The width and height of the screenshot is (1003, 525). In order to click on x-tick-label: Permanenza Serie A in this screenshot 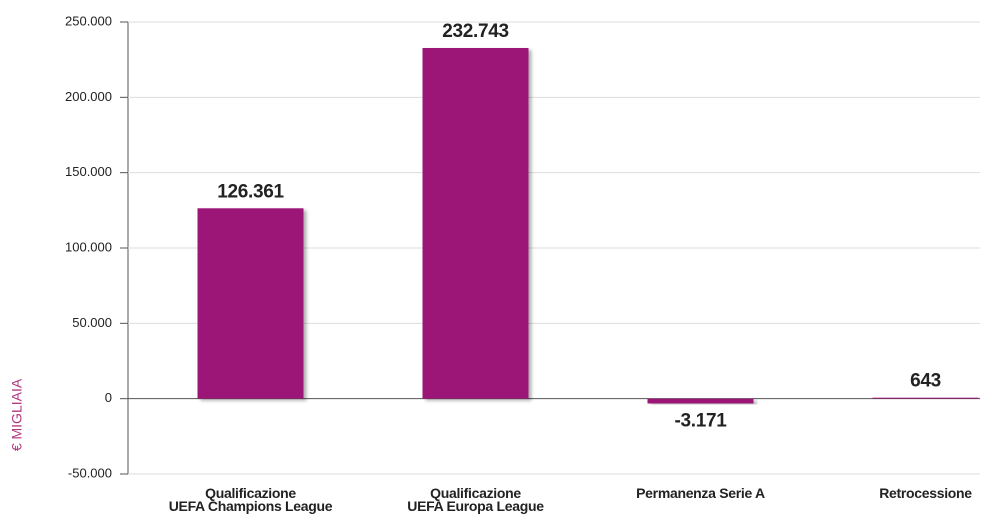, I will do `click(700, 493)`.